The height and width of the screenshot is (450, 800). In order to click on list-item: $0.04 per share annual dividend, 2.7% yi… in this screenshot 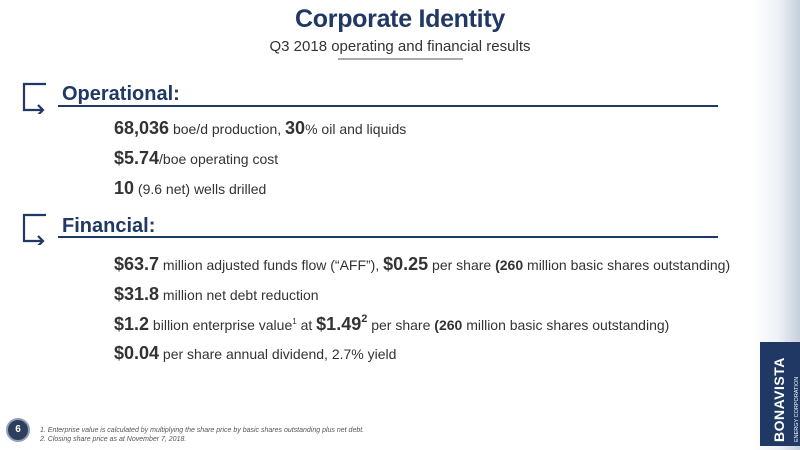, I will do `click(255, 353)`.